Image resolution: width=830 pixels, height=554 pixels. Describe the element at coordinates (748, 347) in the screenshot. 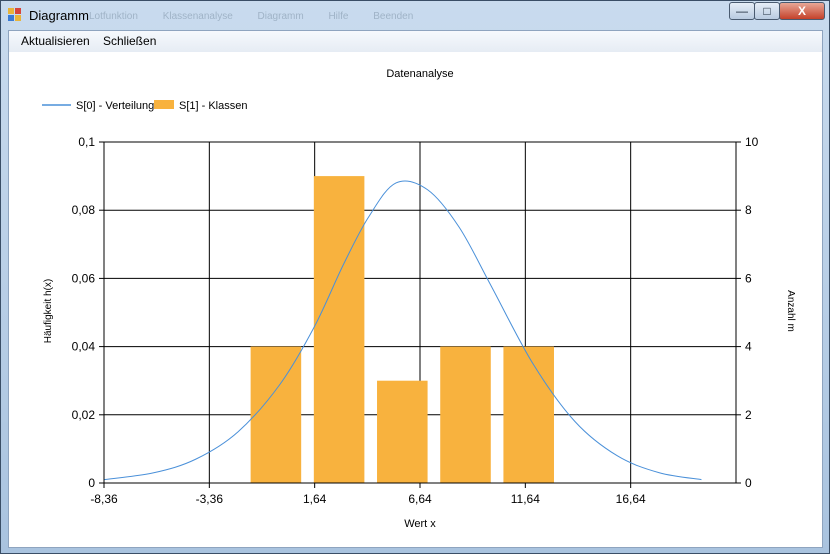

I see `y-right-tick-label: 4` at that location.